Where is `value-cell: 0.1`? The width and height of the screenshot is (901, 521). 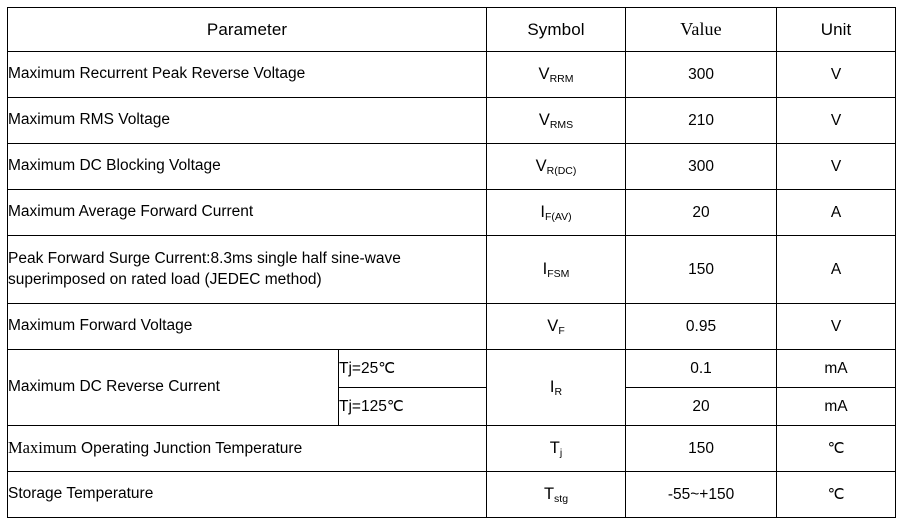 value-cell: 0.1 is located at coordinates (701, 368).